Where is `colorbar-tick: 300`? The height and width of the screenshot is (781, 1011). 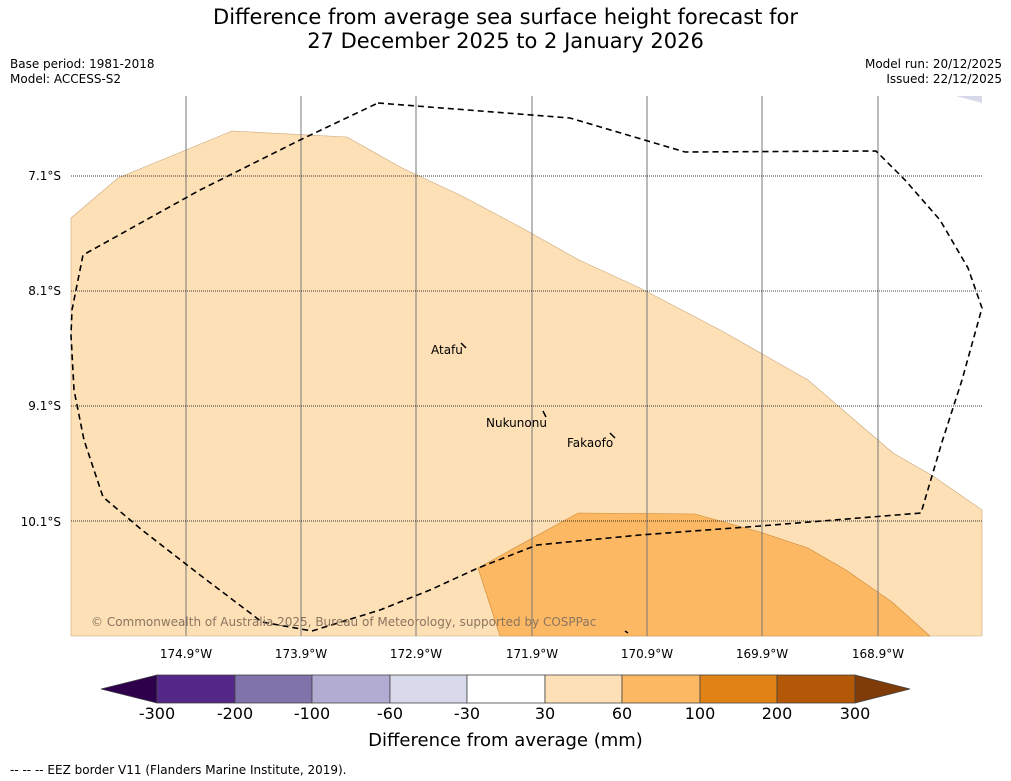
colorbar-tick: 300 is located at coordinates (855, 713).